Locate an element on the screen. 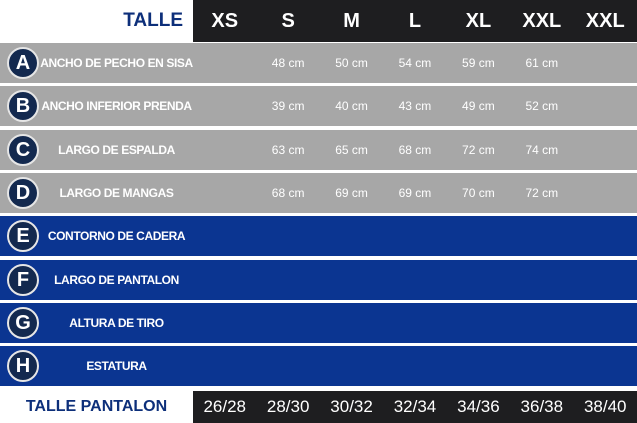 This screenshot has height=423, width=637. measurement-cells: 63 cm 65 cm 68 cm 72 cm 74 cm is located at coordinates (415, 150).